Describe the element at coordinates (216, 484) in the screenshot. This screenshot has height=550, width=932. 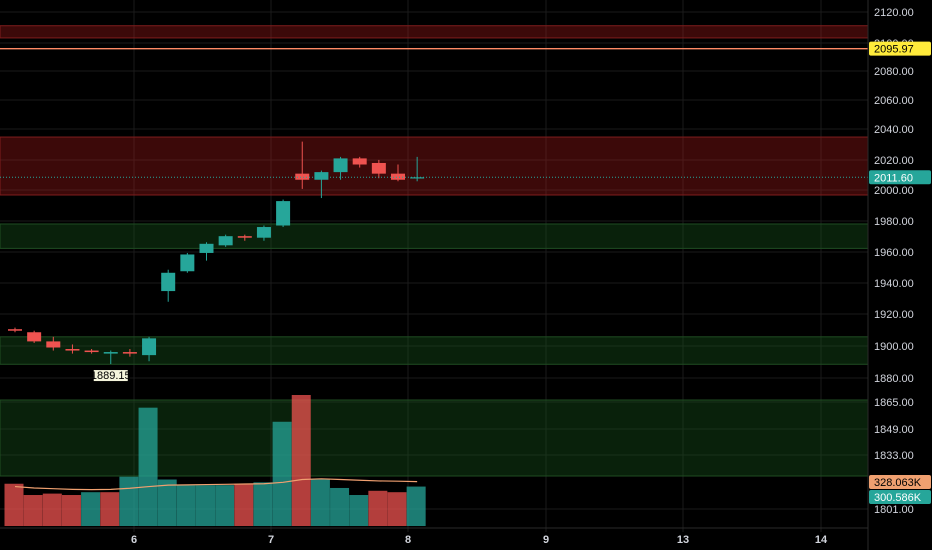
I see `volume-ma-line` at that location.